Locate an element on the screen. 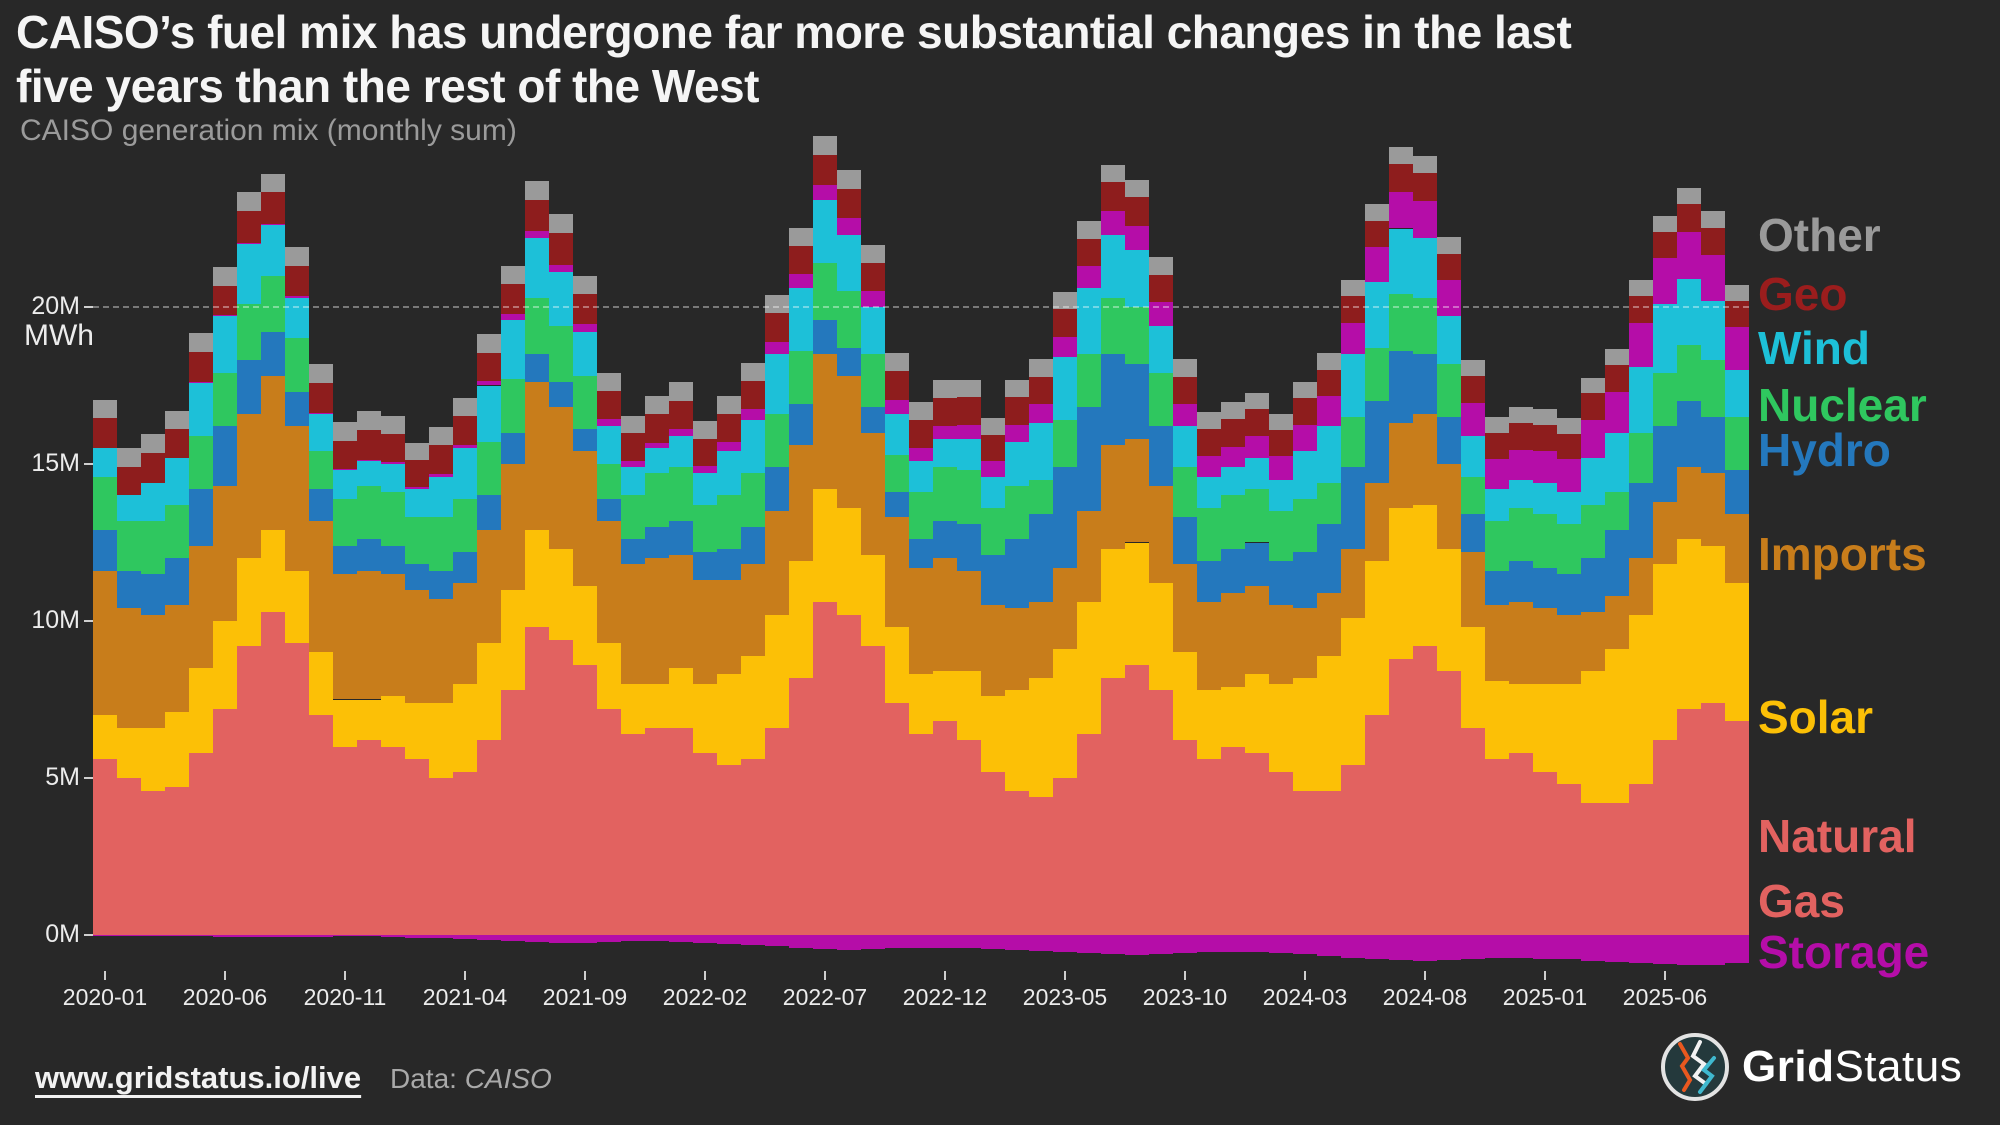 Image resolution: width=2000 pixels, height=1125 pixels. legend-item-geo: Geo is located at coordinates (1803, 294).